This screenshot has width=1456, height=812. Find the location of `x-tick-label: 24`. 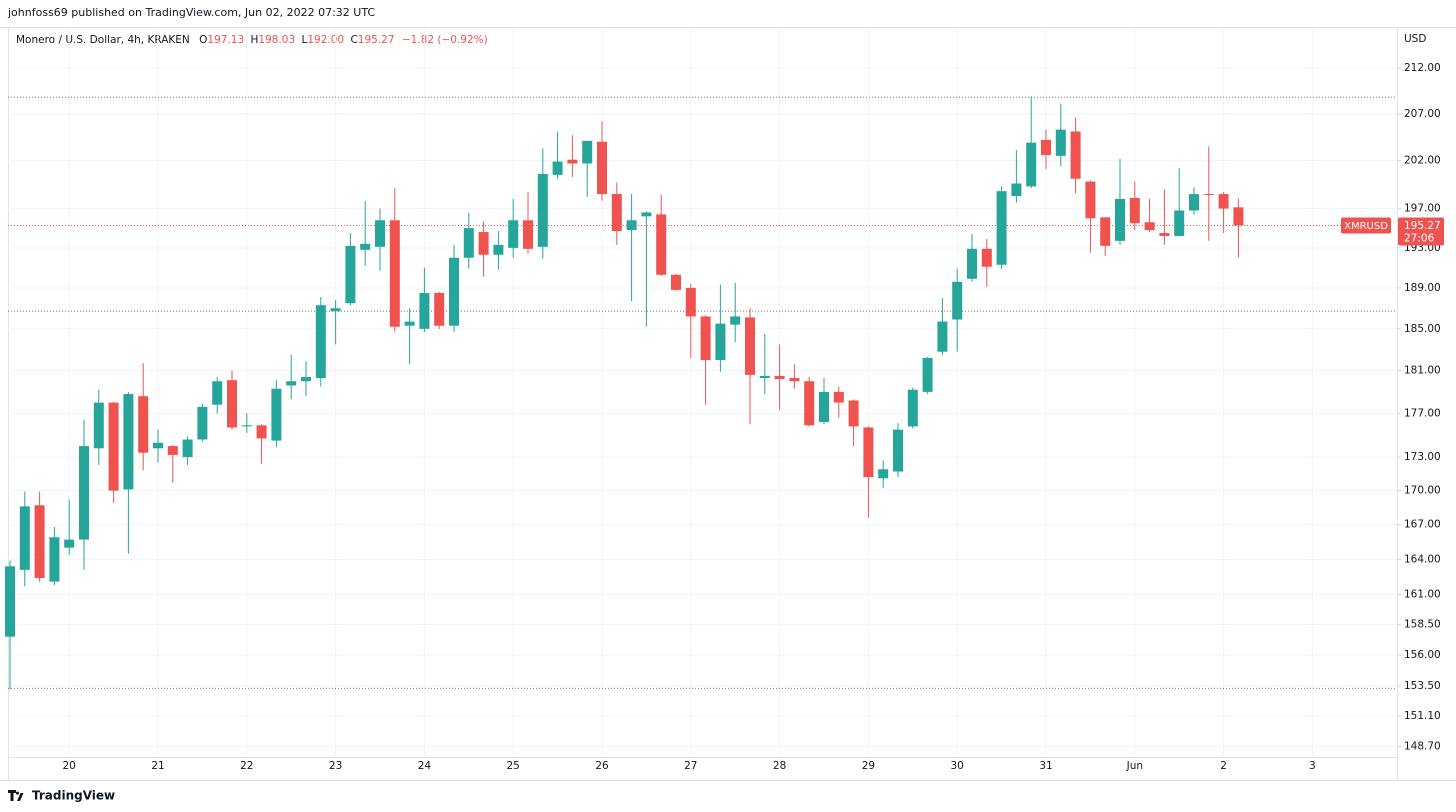

x-tick-label: 24 is located at coordinates (425, 766).